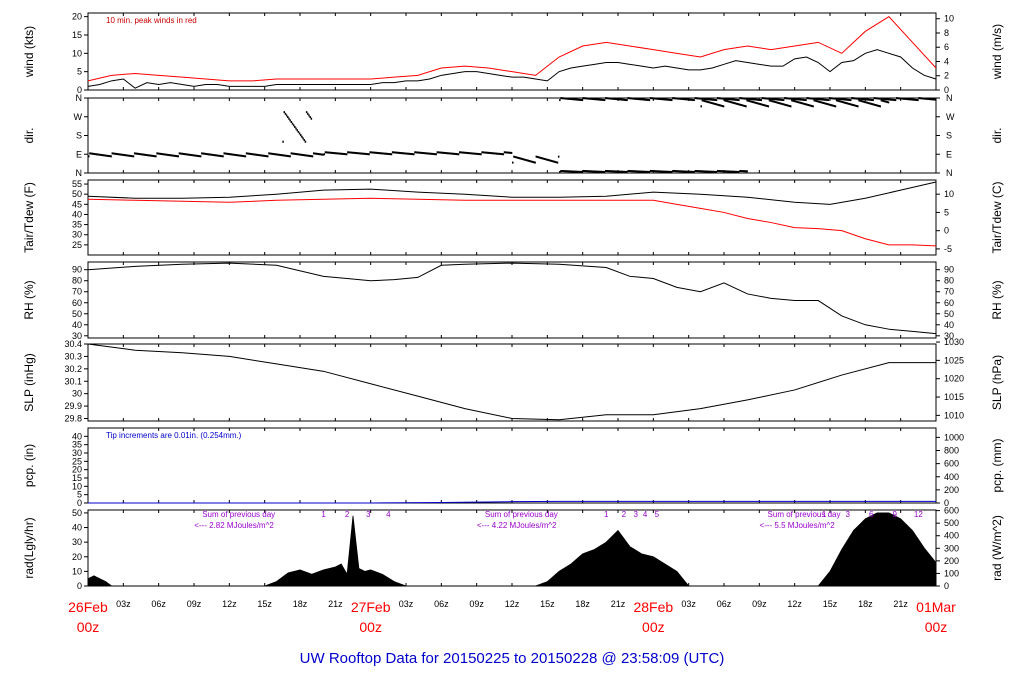 The image size is (1024, 700). Describe the element at coordinates (946, 47) in the screenshot. I see `y-tick-label-right: 6` at that location.